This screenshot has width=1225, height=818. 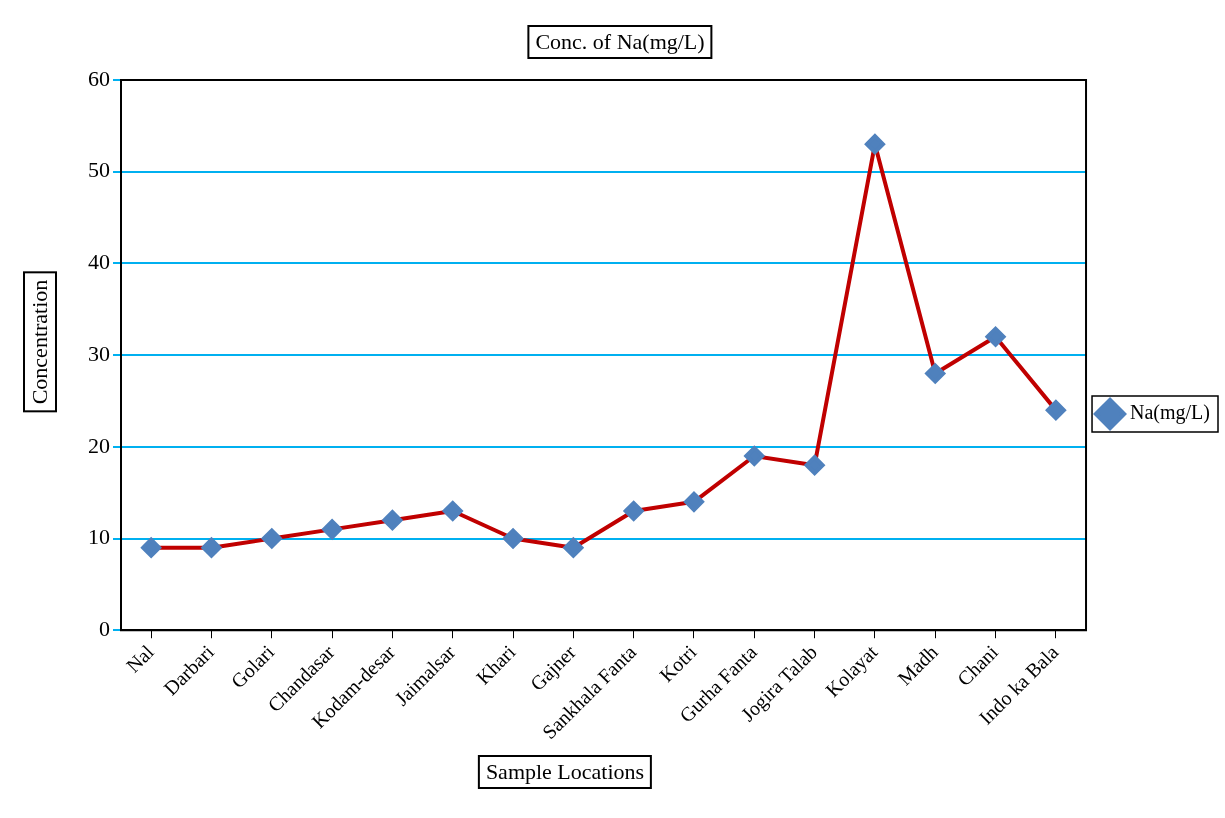 What do you see at coordinates (620, 42) in the screenshot?
I see `chart-title: Conc. of Na(mg/L)` at bounding box center [620, 42].